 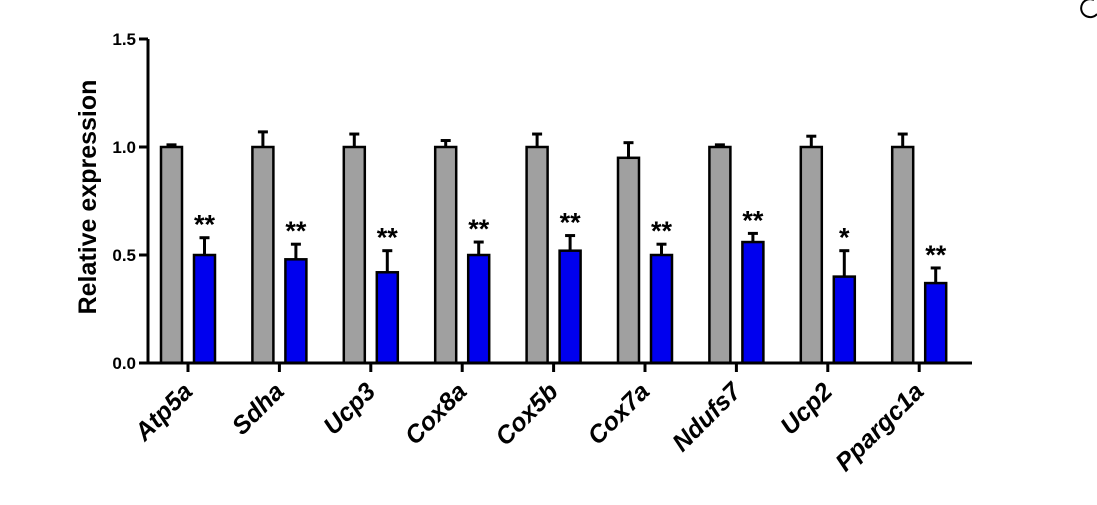 What do you see at coordinates (527, 414) in the screenshot?
I see `x-tick-label-cox5b: Cox5b` at bounding box center [527, 414].